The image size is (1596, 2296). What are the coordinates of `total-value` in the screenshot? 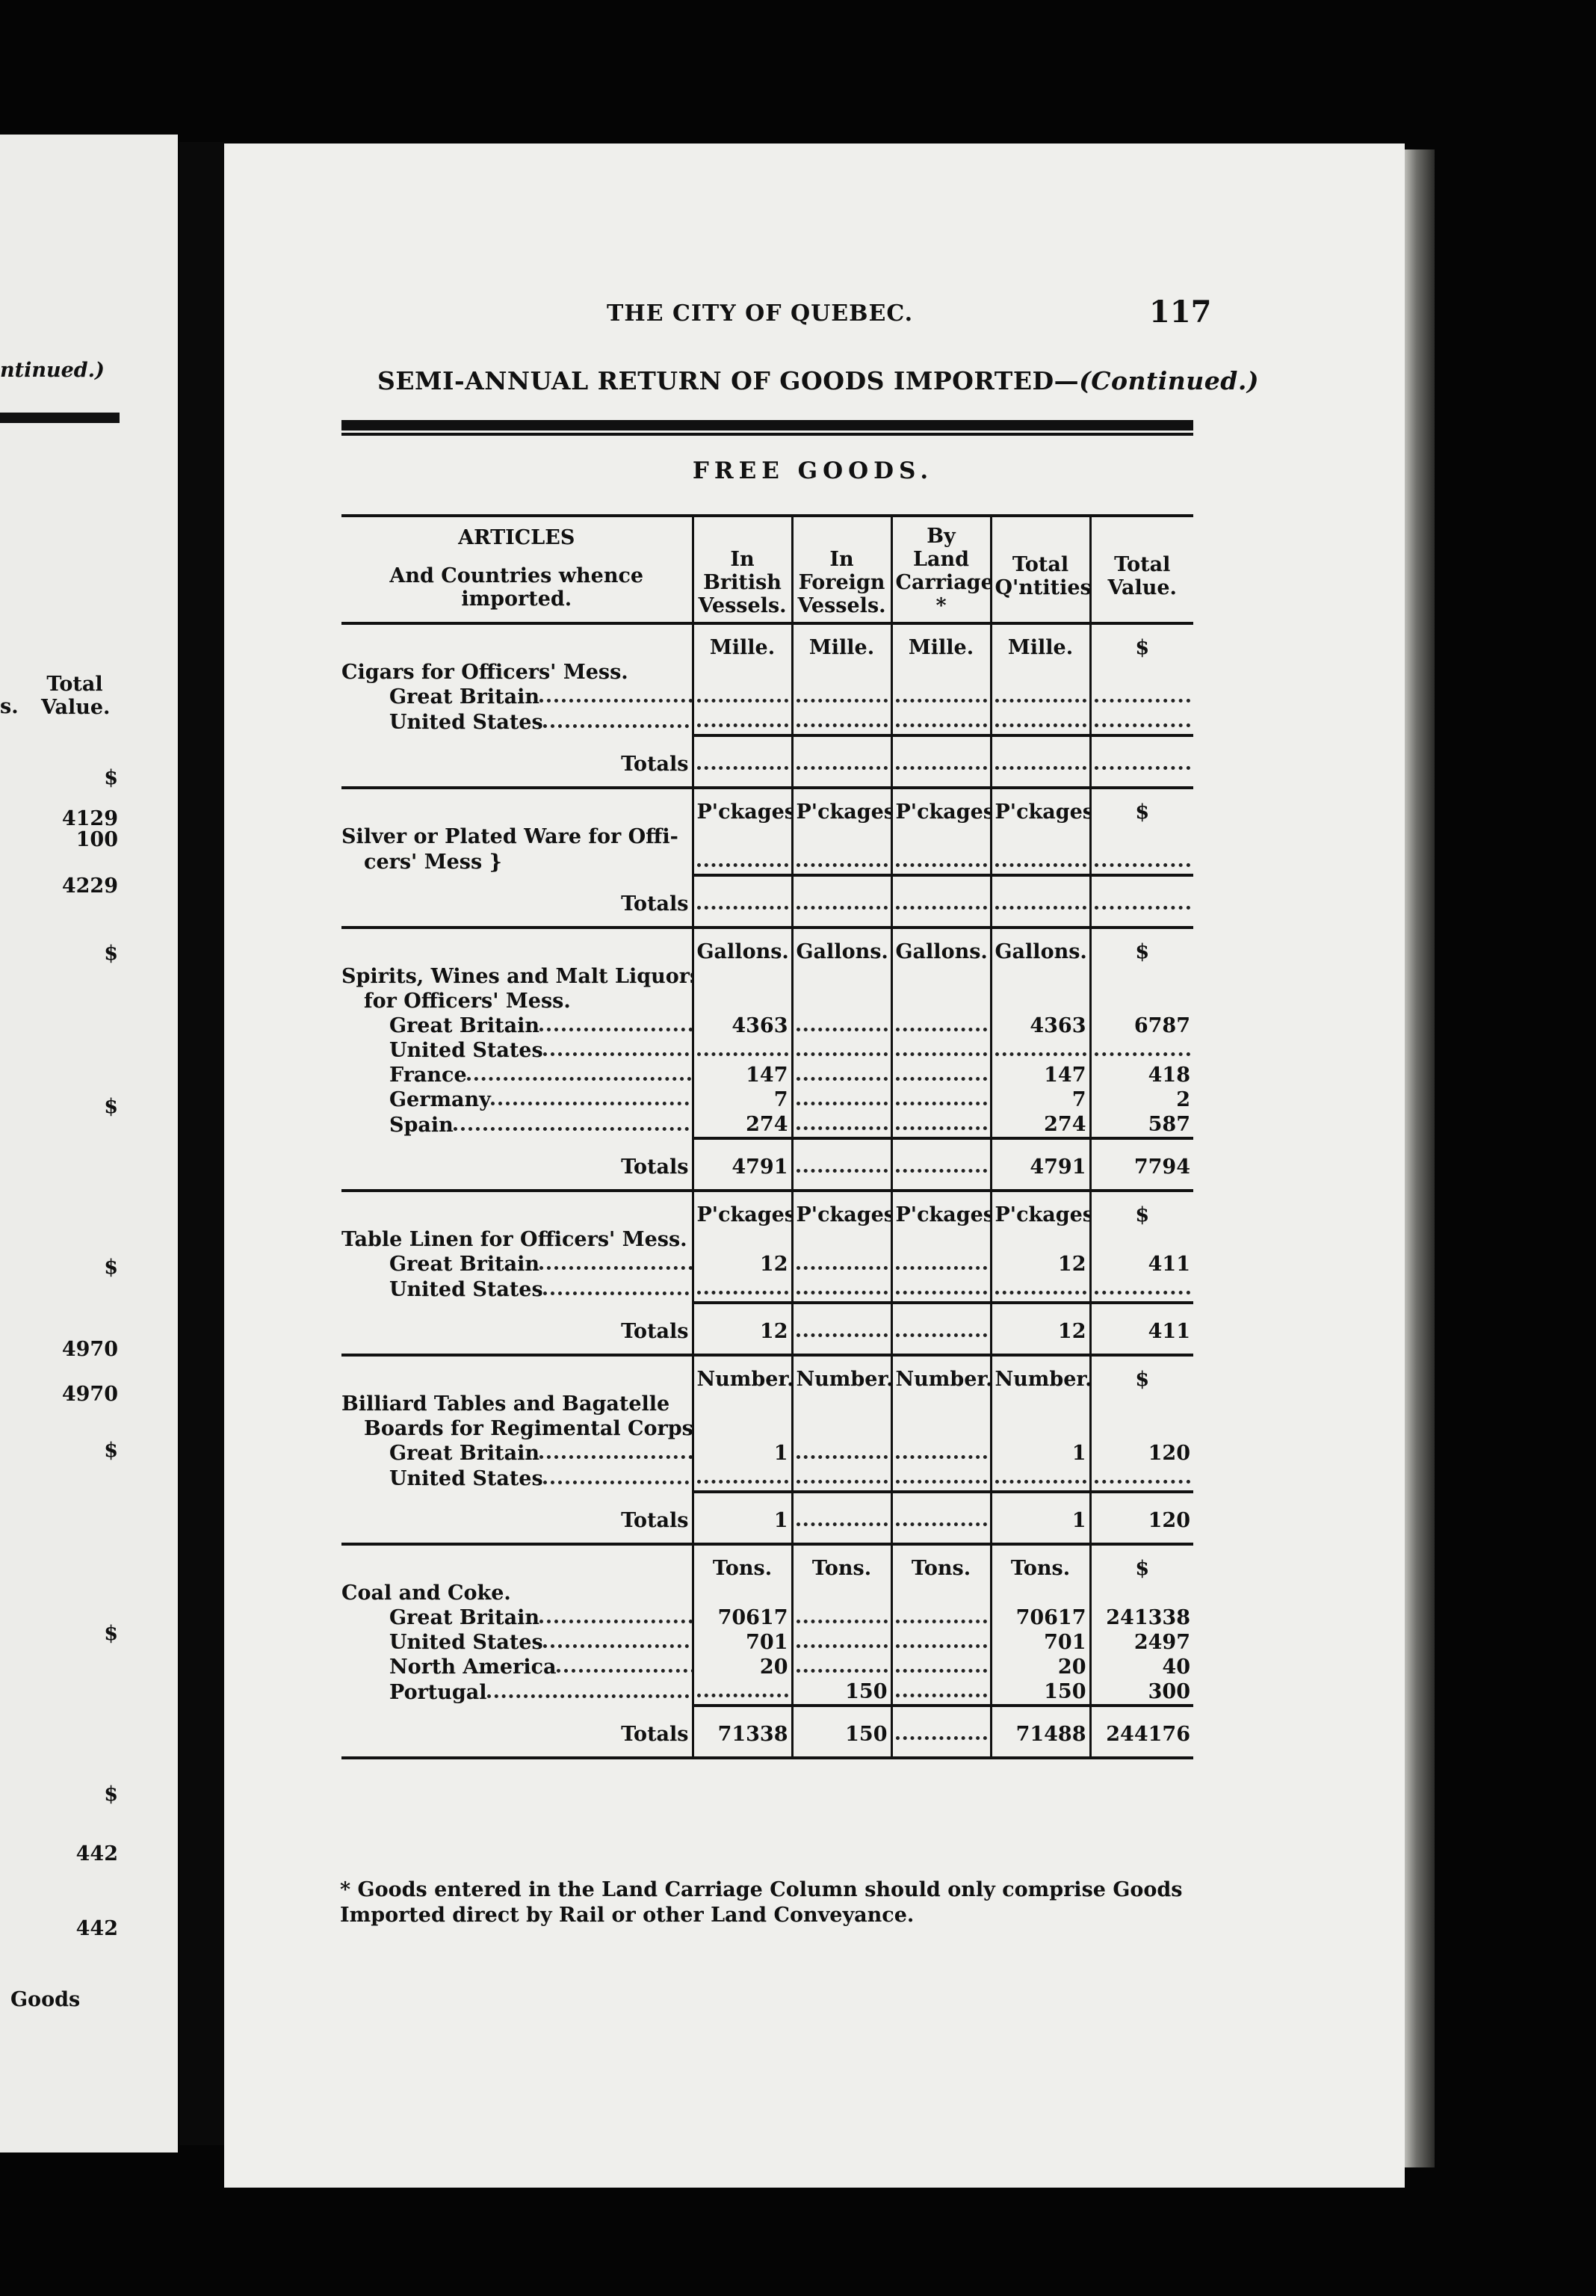 It's located at (1141, 755).